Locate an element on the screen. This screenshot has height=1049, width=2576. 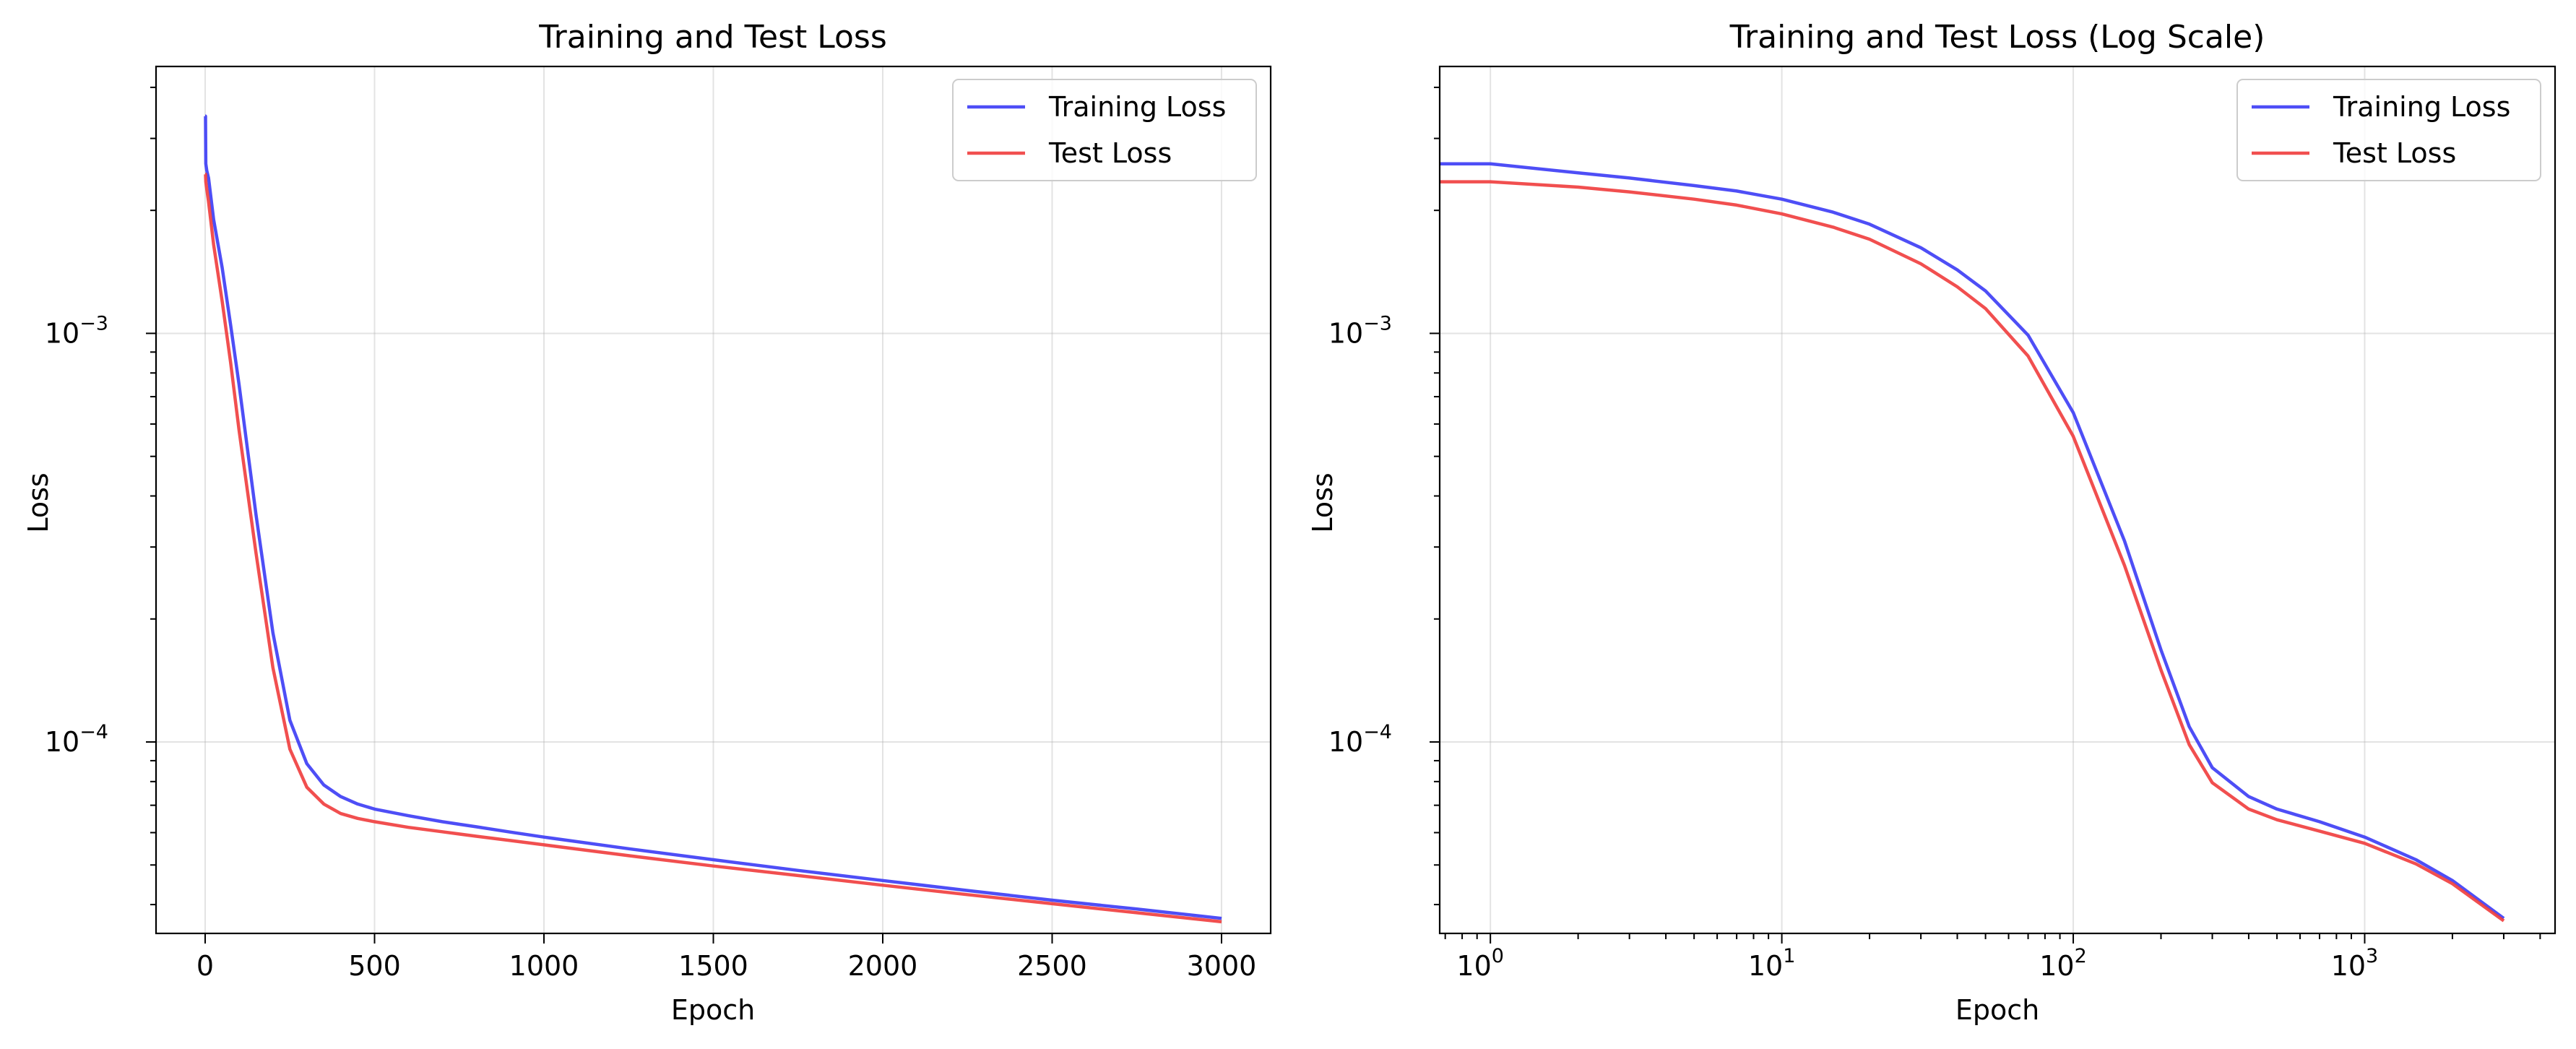
left-x-tick-label: 3000 is located at coordinates (1222, 966).